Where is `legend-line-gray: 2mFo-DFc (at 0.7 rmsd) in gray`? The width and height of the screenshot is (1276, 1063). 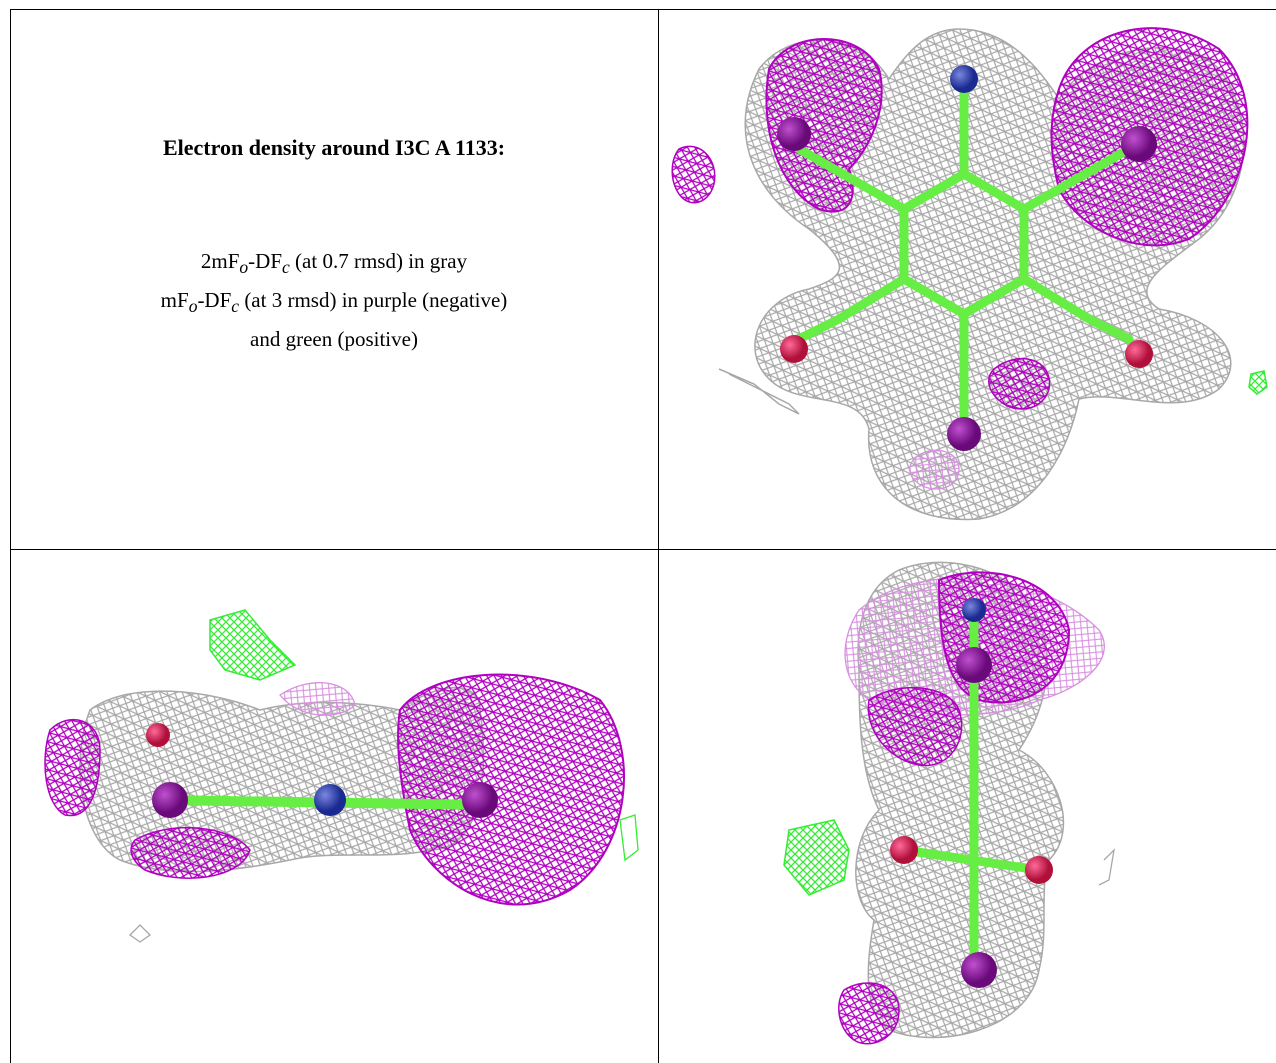 legend-line-gray: 2mFo-DFc (at 0.7 rmsd) in gray is located at coordinates (334, 263).